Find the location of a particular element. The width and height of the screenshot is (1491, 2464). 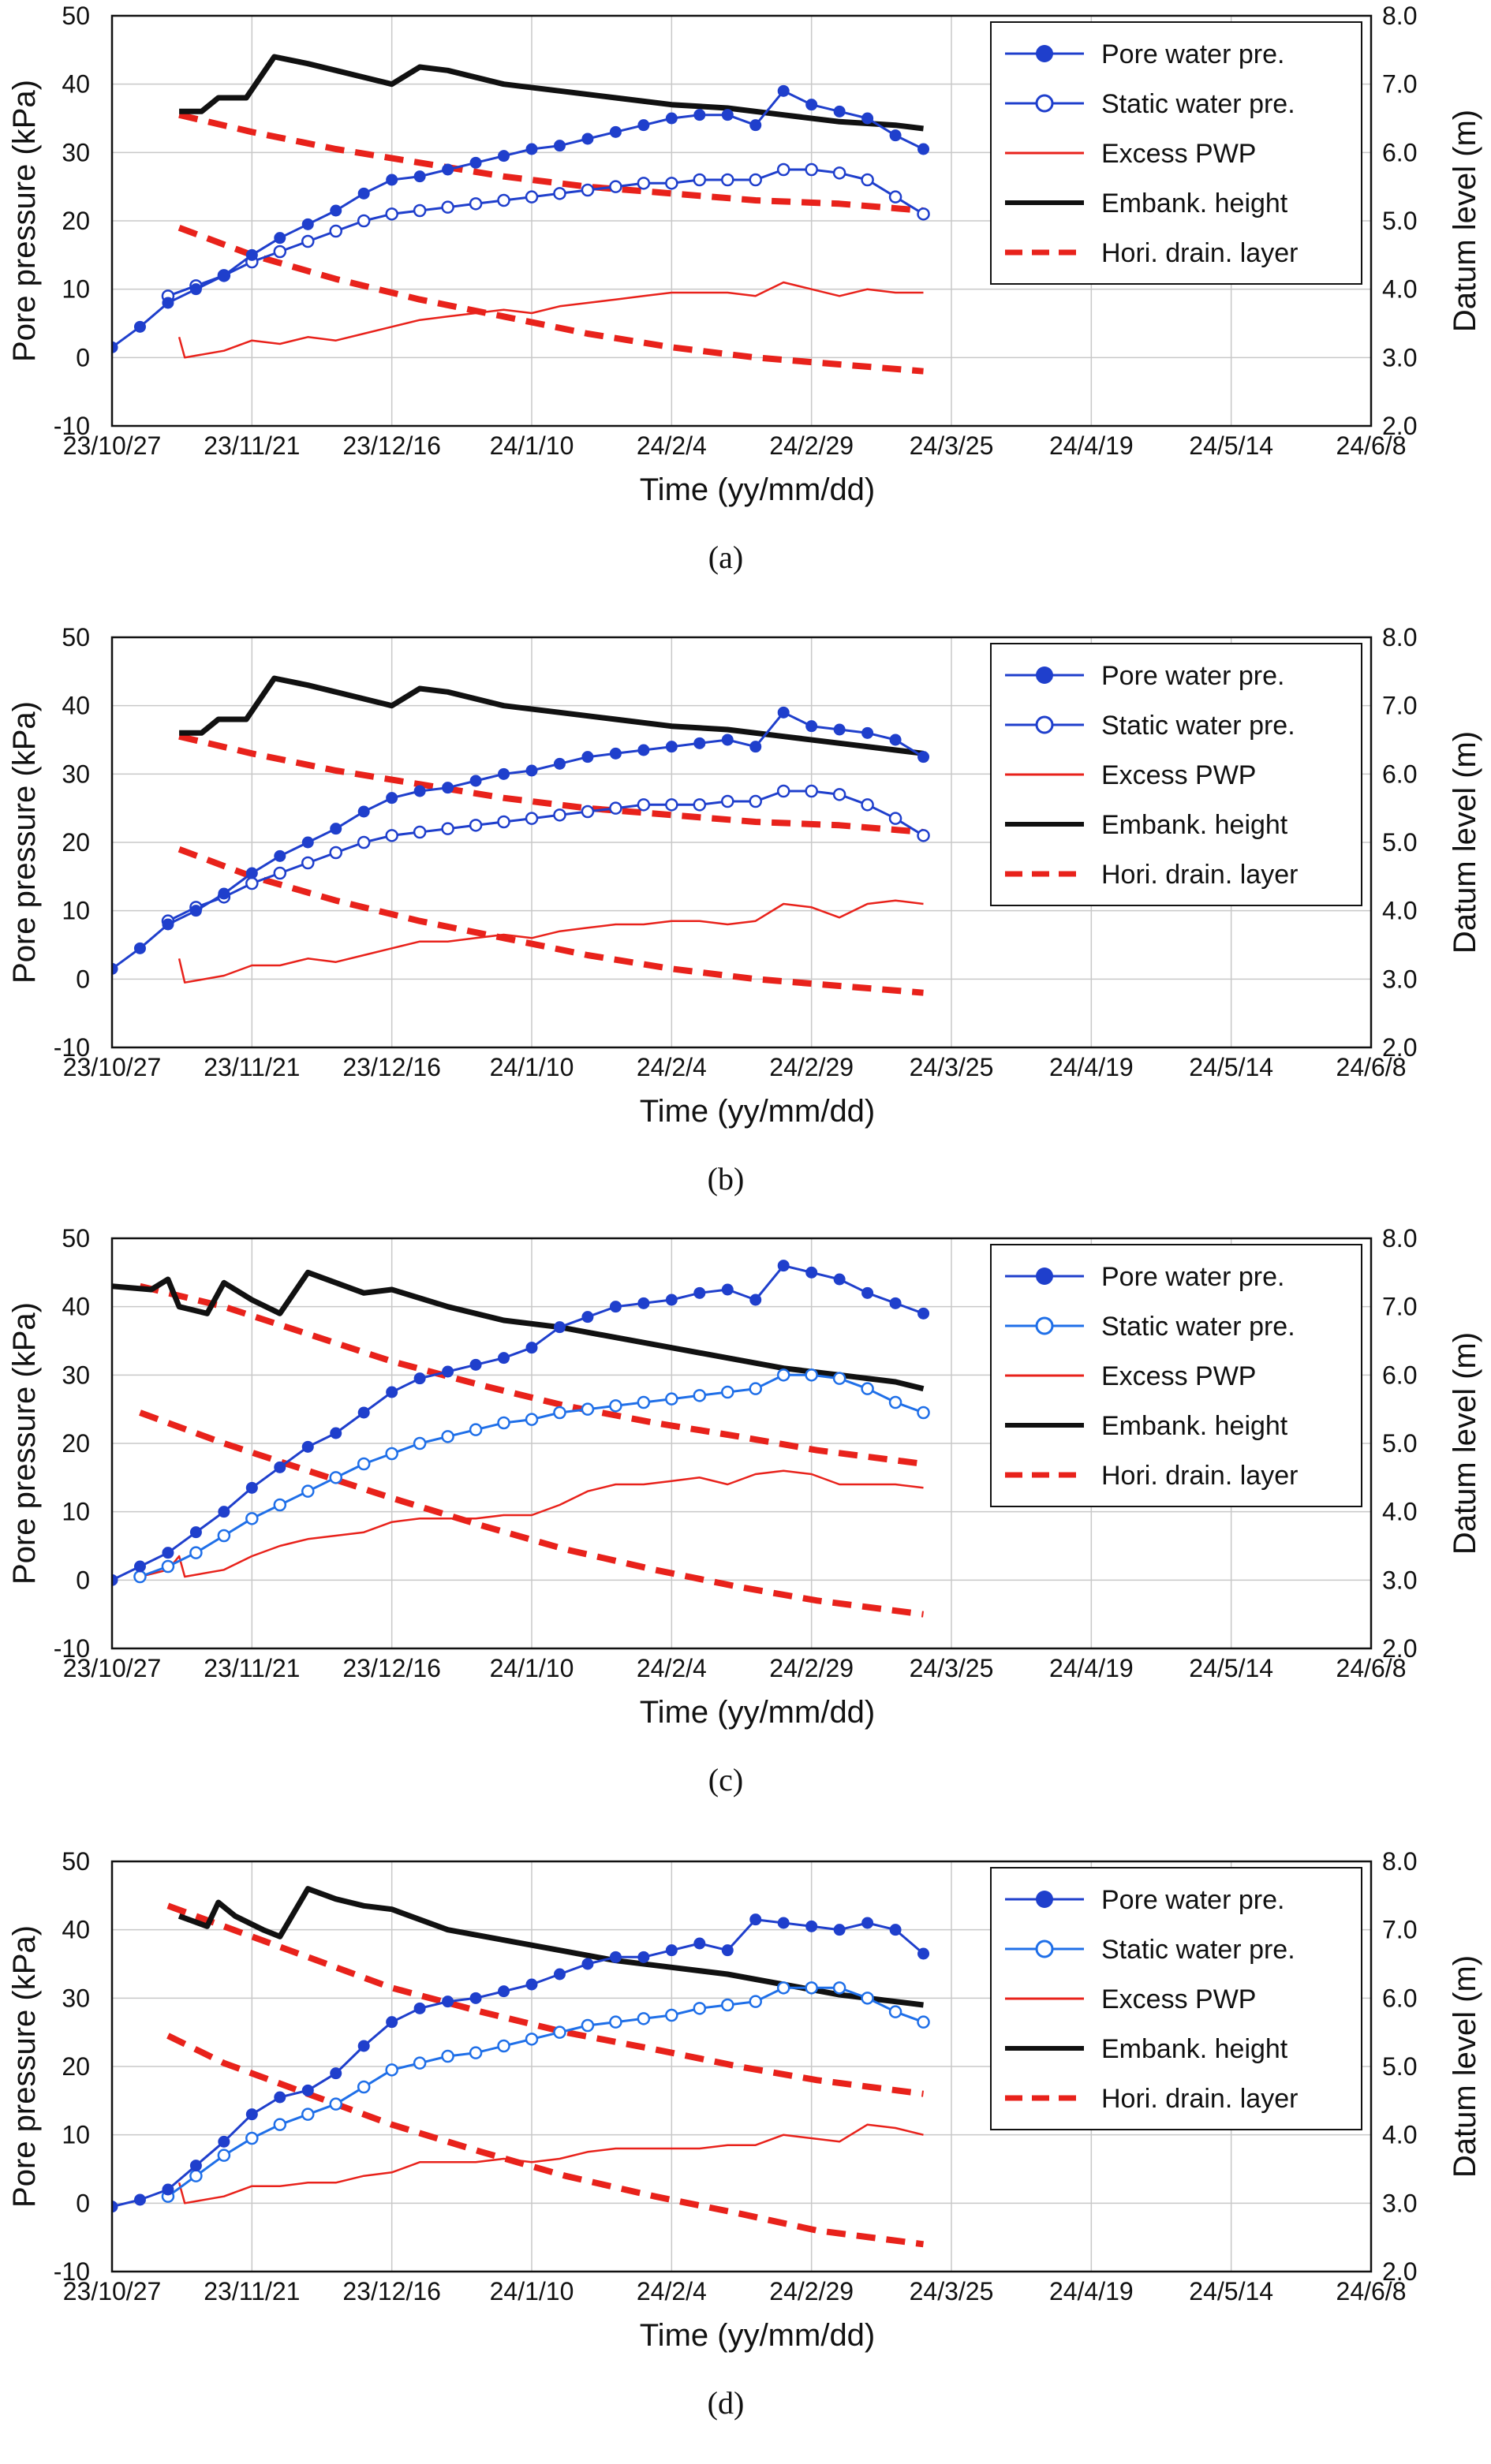

y-tick-label: 0 is located at coordinates (83, 1580).